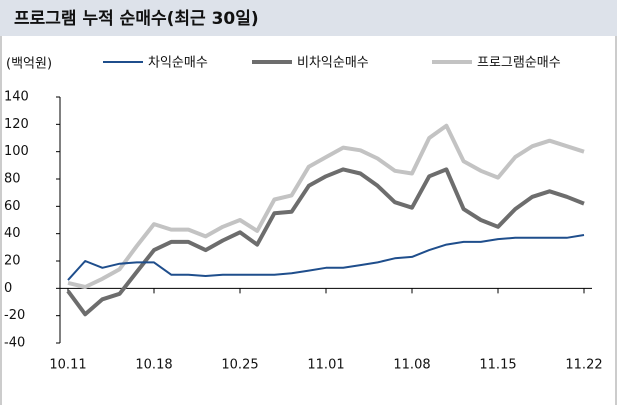 This screenshot has width=617, height=405. I want to click on y-tick-label: 40, so click(12, 233).